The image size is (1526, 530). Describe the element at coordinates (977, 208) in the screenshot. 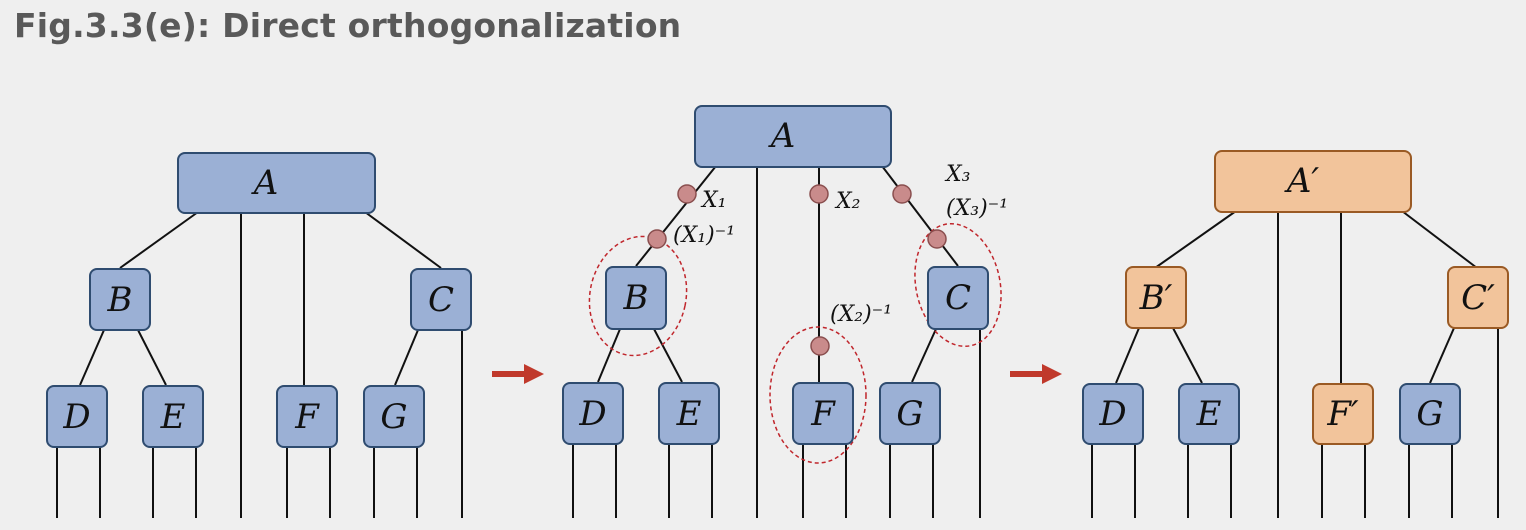

I see `gate-x3-inverse-label: (X₃)⁻¹` at that location.